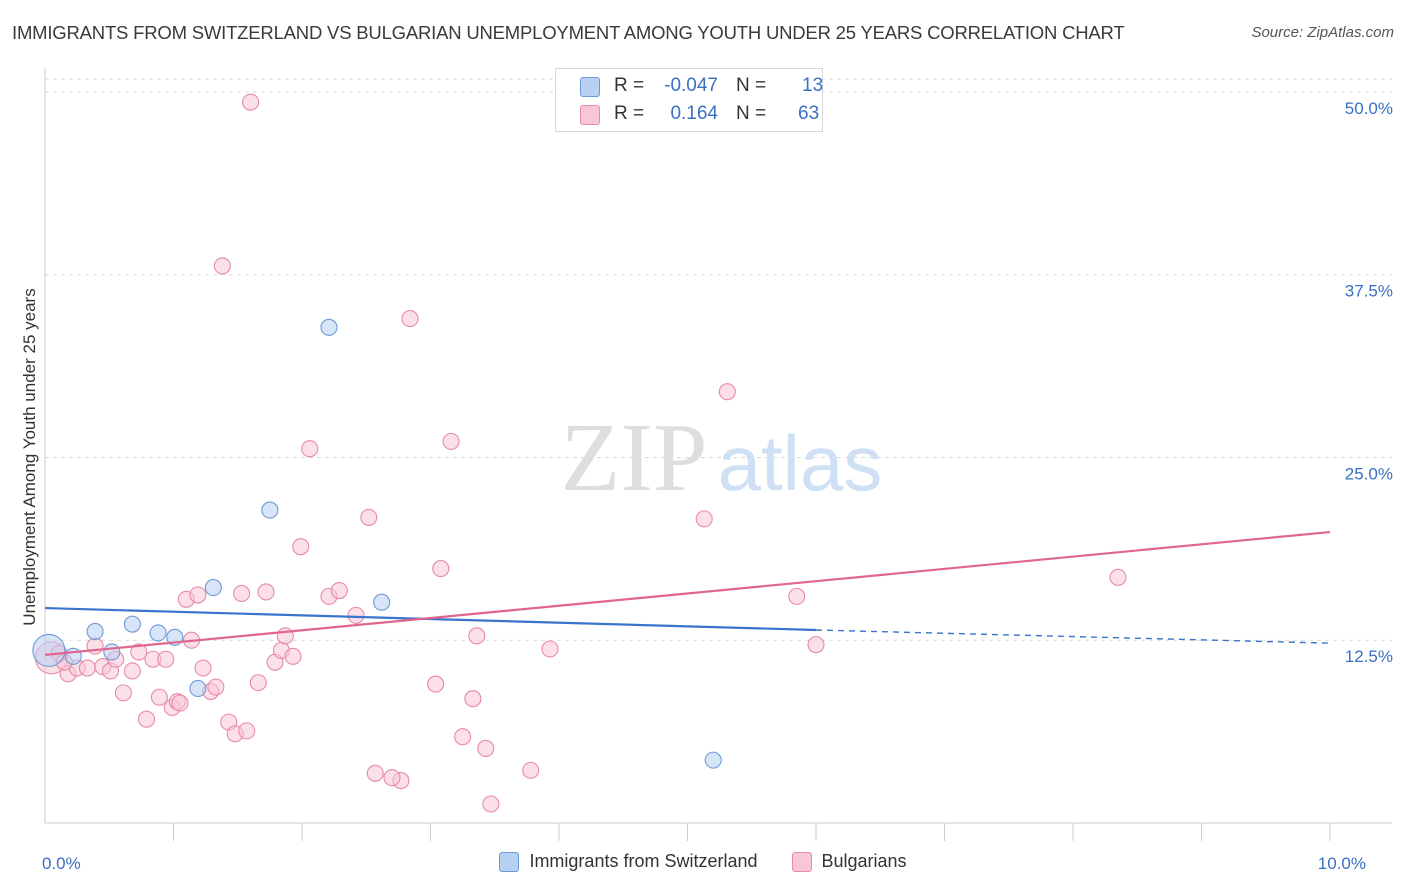 The width and height of the screenshot is (1406, 892). I want to click on watermark: ZIP atlas, so click(722, 458).